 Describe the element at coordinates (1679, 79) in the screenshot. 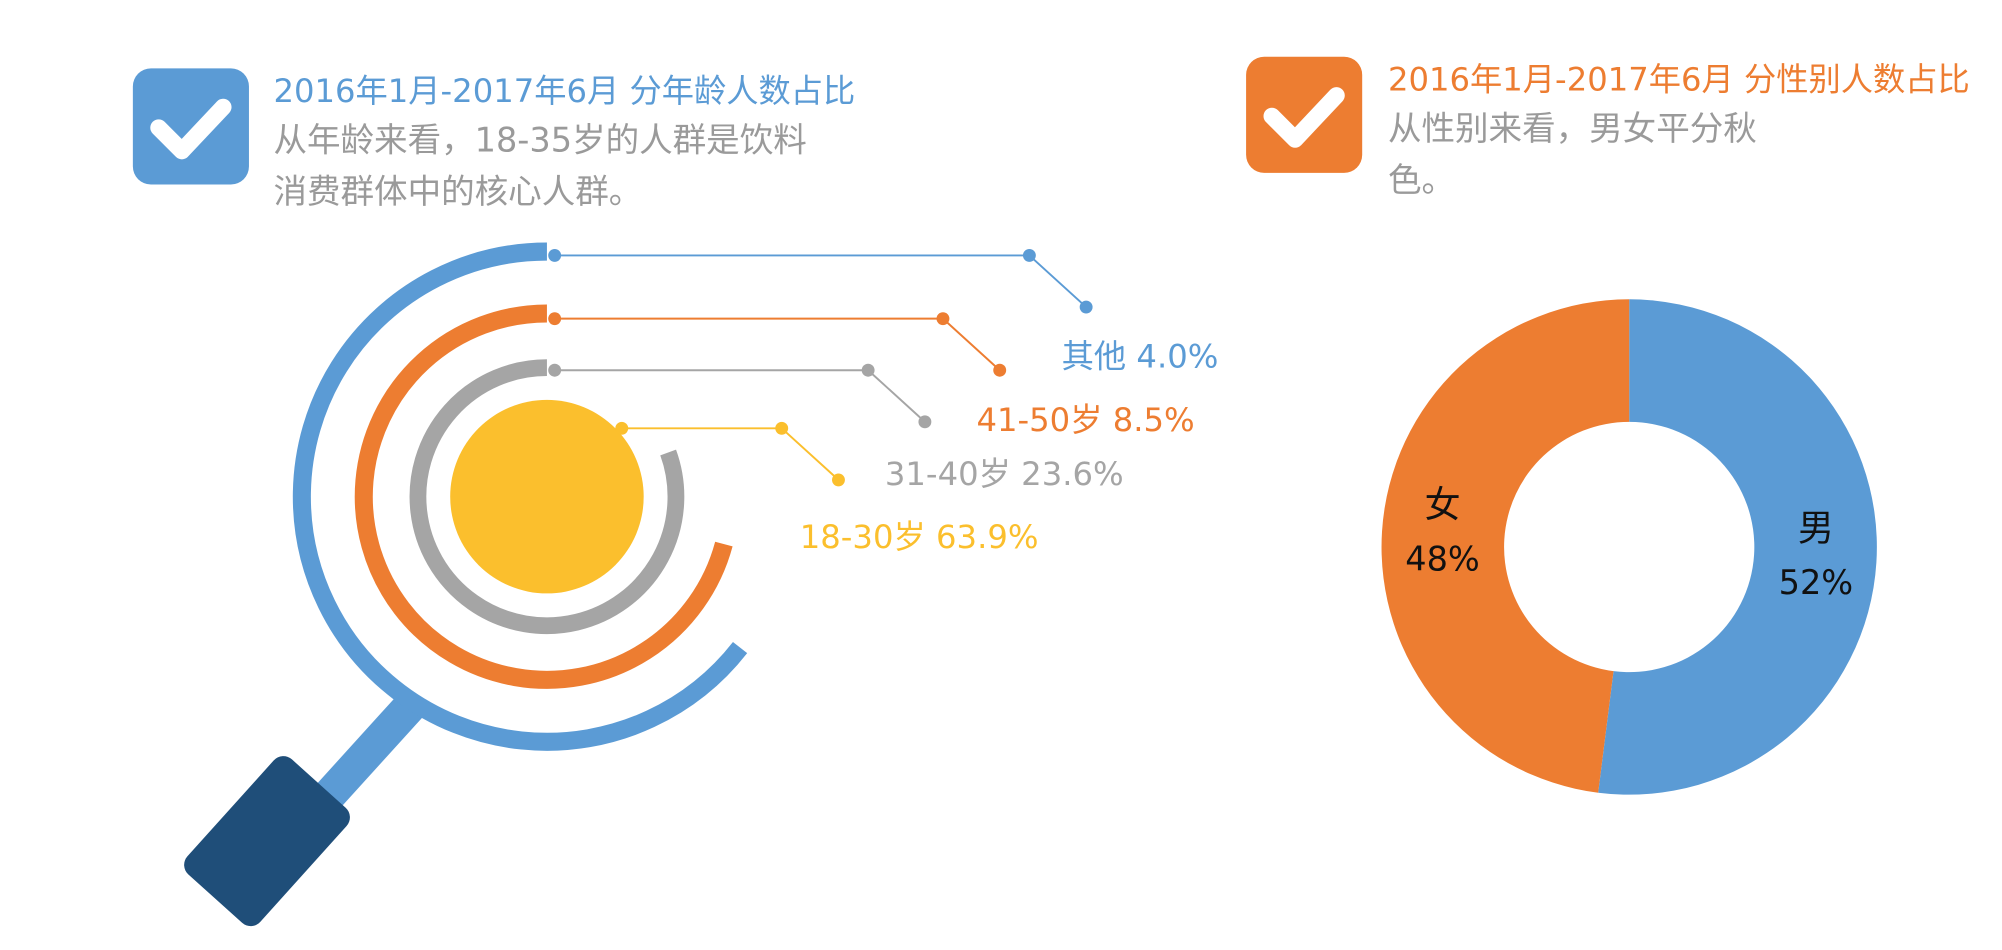

I see `chart-title: 2016年1月-2017年6月 分性别人数占比` at that location.